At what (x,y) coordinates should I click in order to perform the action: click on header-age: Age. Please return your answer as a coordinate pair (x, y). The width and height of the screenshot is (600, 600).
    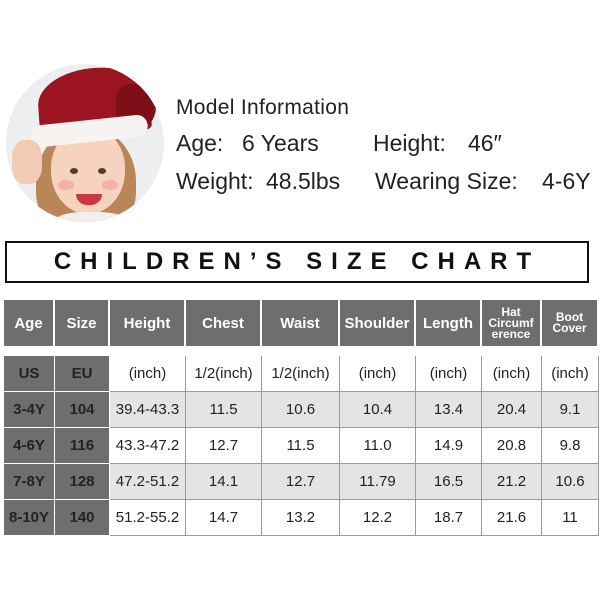
    Looking at the image, I should click on (29, 323).